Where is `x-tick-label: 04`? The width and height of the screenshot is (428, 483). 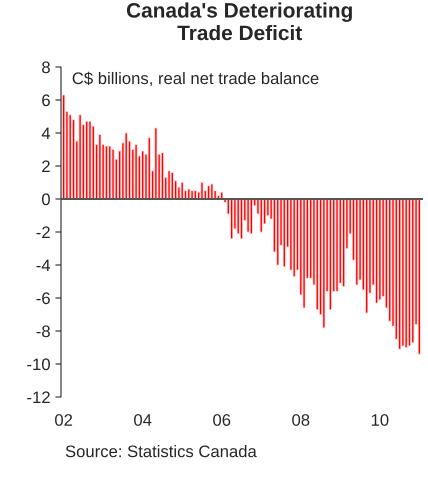
x-tick-label: 04 is located at coordinates (143, 420).